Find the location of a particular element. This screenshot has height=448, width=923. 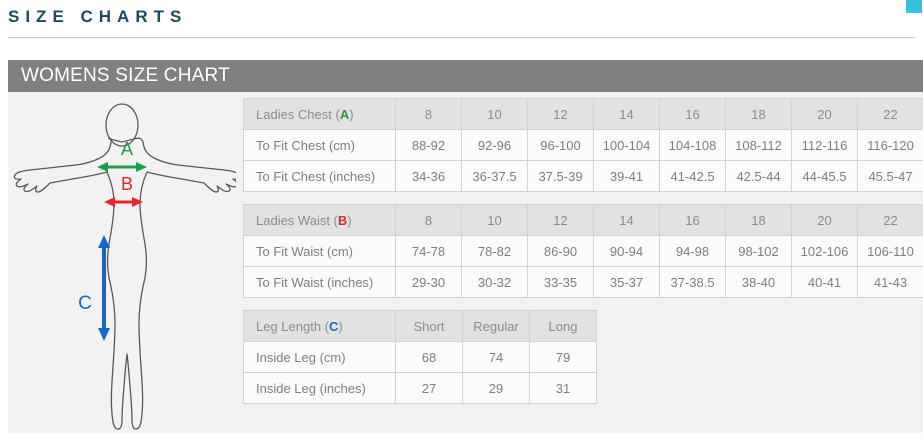

section-header-bar: WOMENS SIZE CHART is located at coordinates (465, 76).